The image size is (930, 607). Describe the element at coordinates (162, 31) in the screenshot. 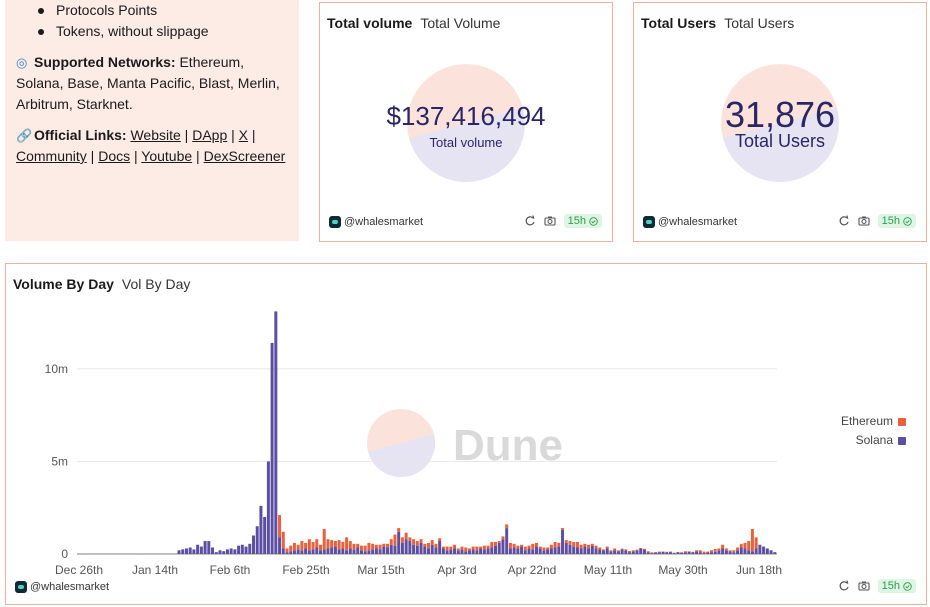

I see `feature-item: Tokens, without slippage` at that location.